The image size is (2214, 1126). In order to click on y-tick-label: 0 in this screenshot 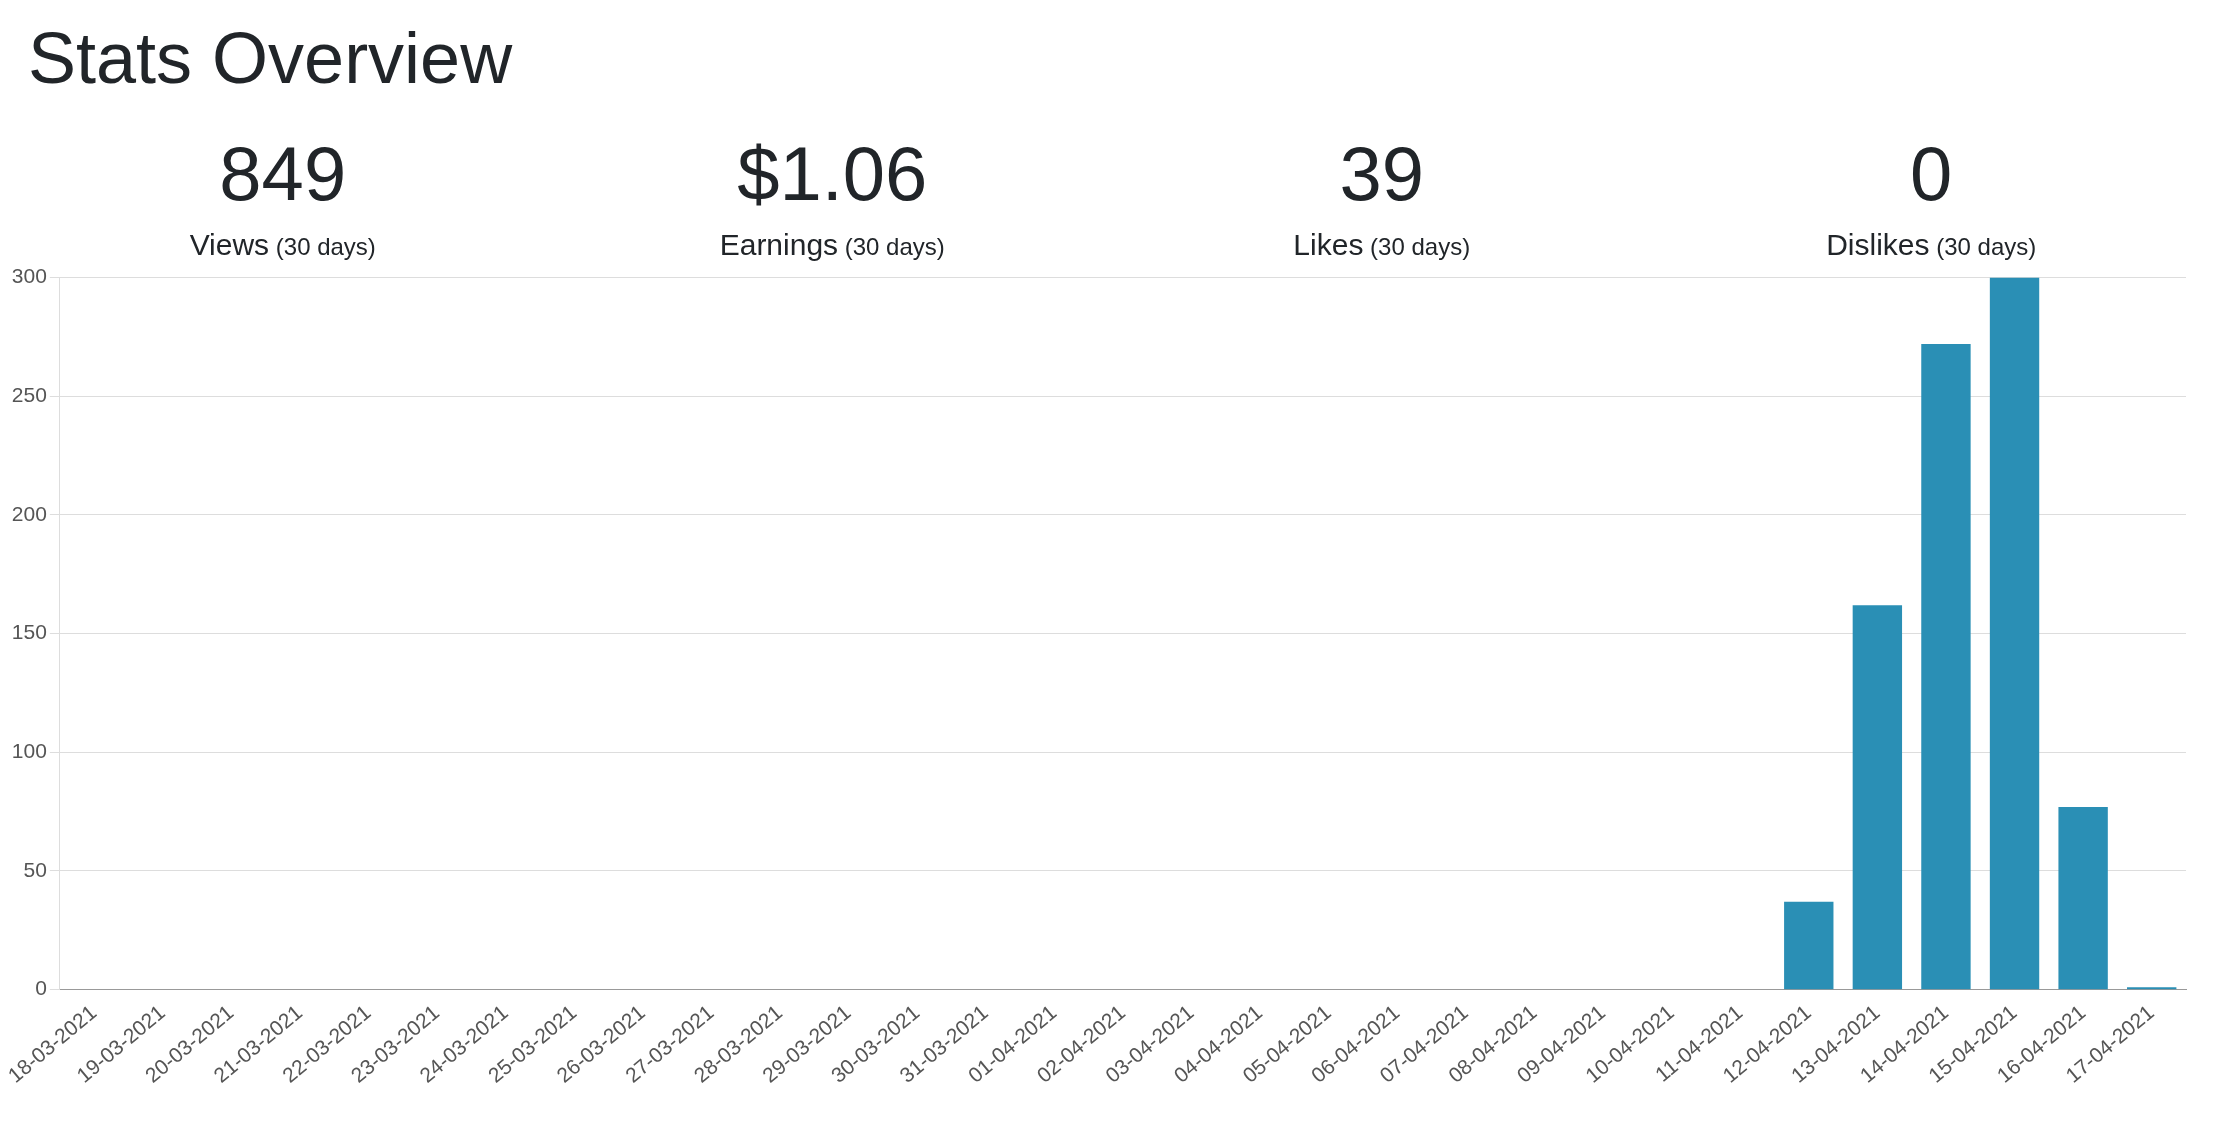, I will do `click(41, 988)`.